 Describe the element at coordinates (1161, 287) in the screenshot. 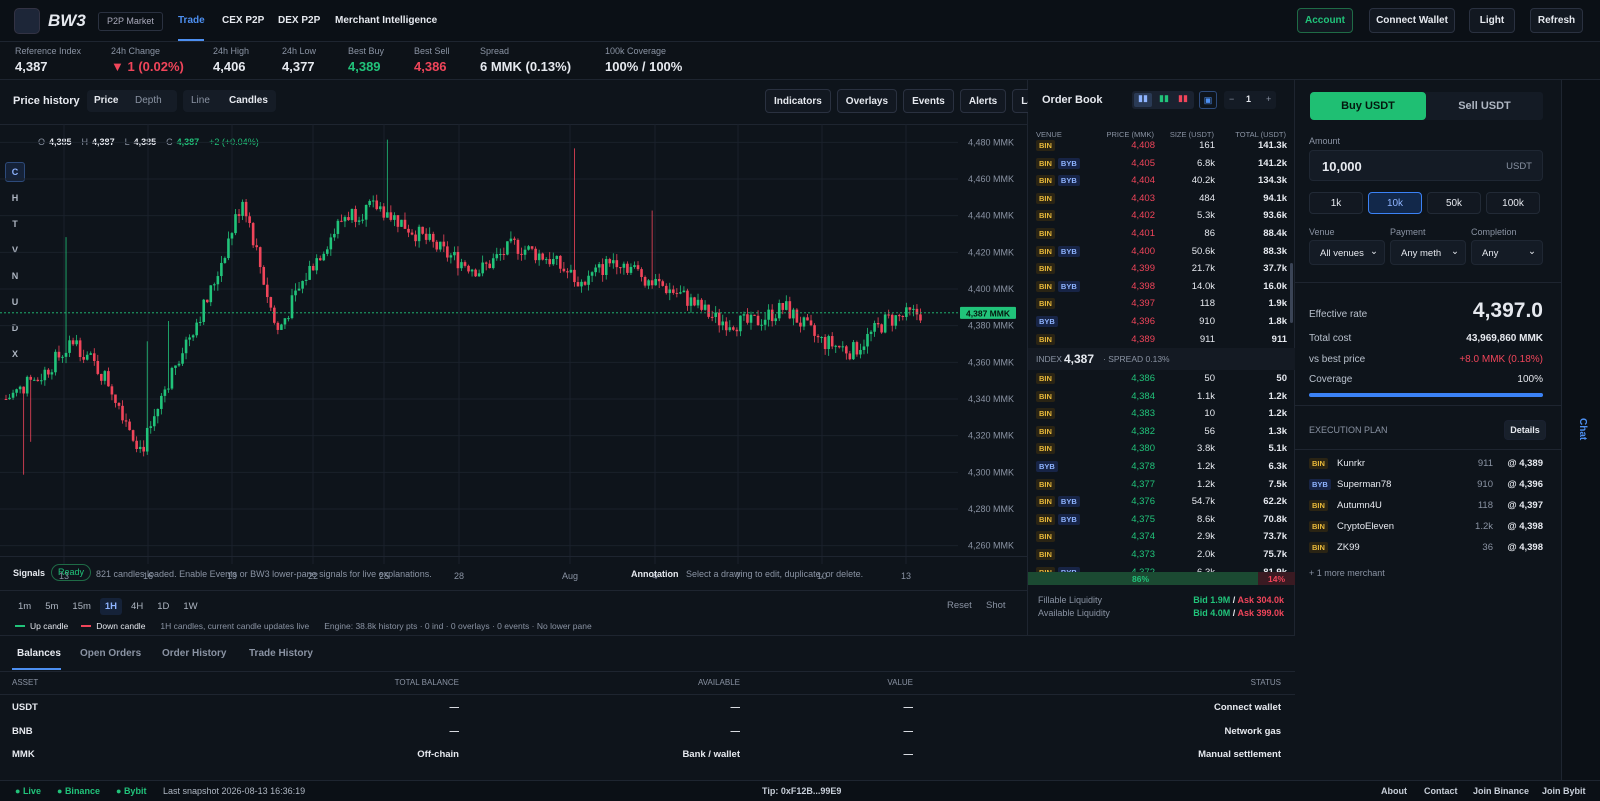

I see `ask-row: BIN BYB 4,398 14.0k 16.0k` at that location.